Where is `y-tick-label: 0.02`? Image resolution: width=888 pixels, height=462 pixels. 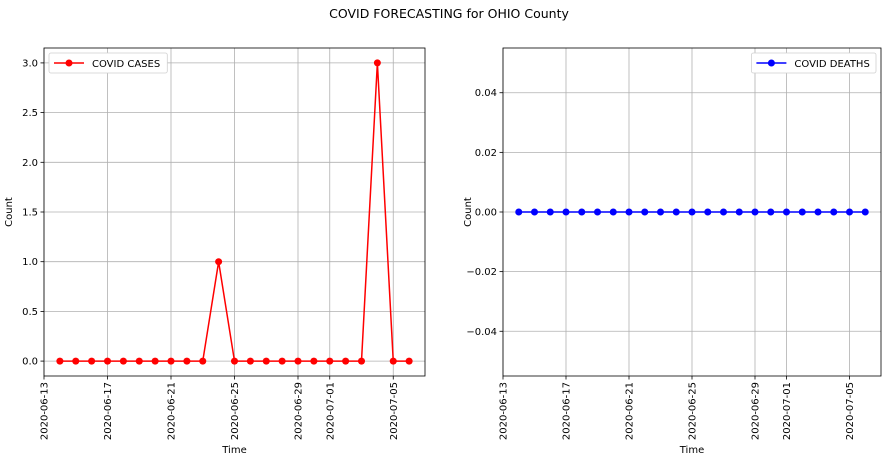
y-tick-label: 0.02 is located at coordinates (486, 153).